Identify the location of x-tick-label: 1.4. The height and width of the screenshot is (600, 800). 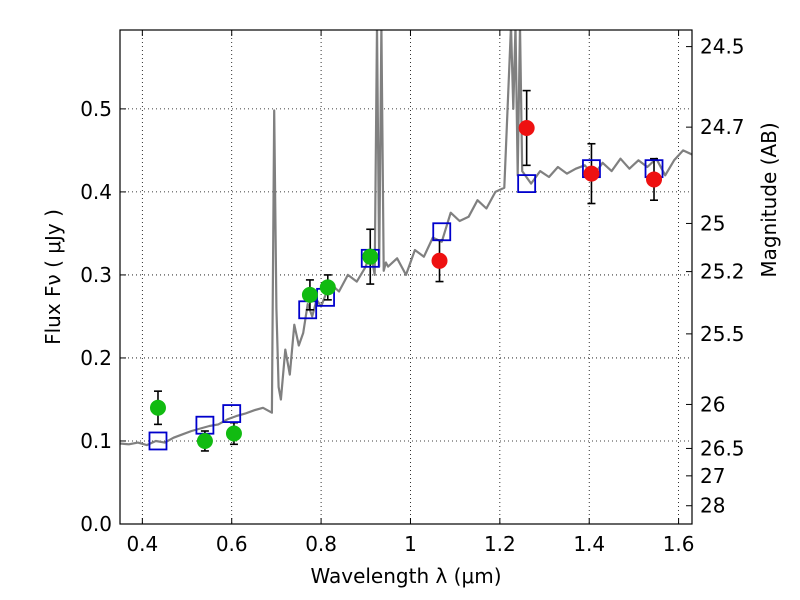
(589, 544).